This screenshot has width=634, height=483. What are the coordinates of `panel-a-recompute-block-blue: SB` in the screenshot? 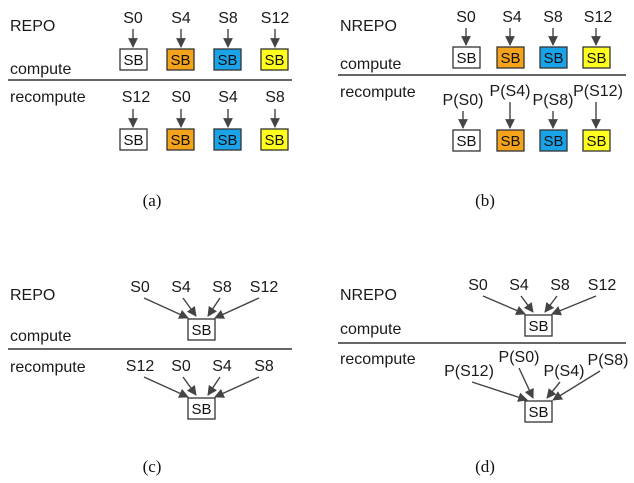 It's located at (227, 139).